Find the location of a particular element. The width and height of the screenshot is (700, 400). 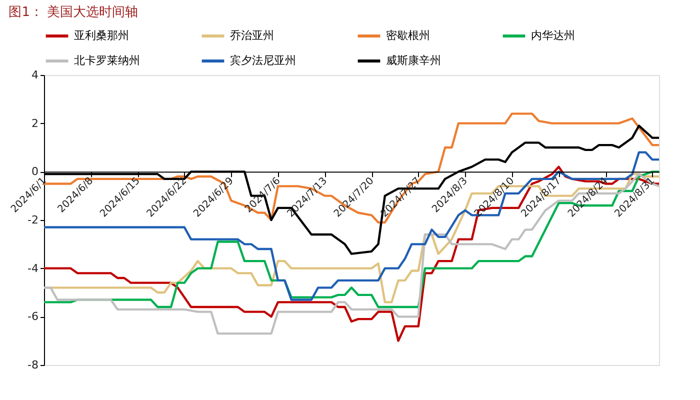

y-tick-label: -6 is located at coordinates (33, 317).